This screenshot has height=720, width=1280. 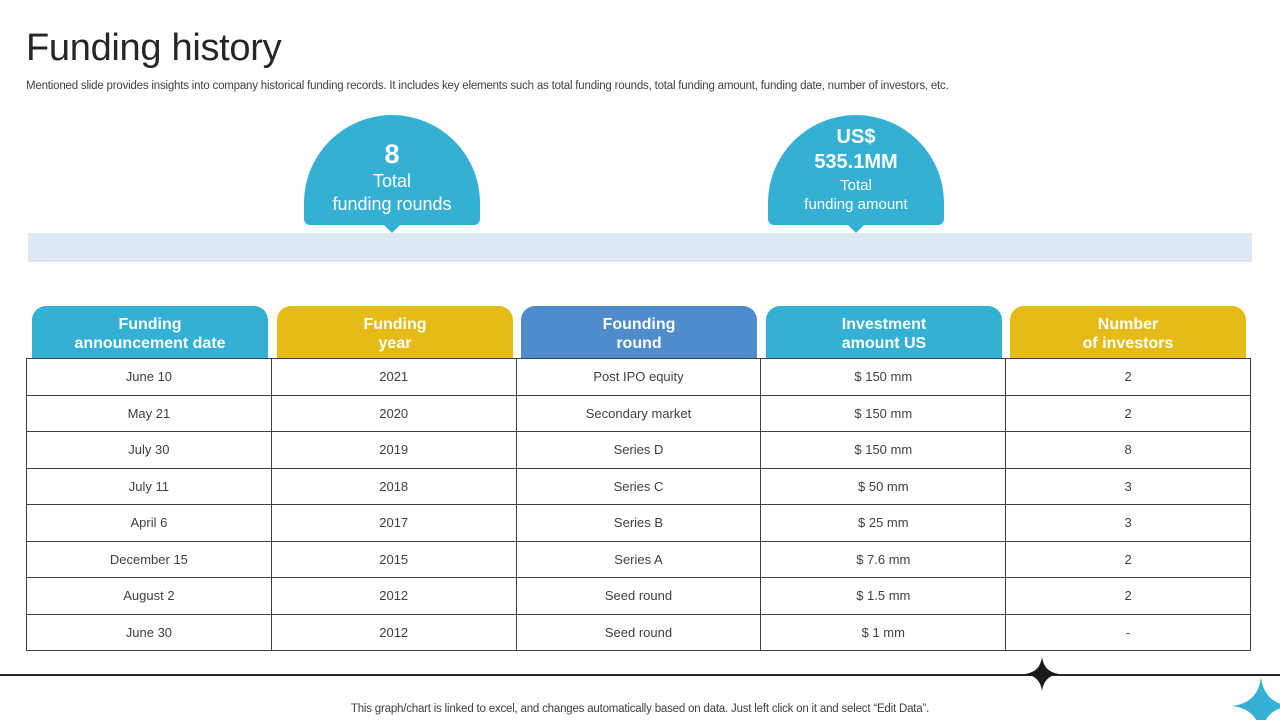 What do you see at coordinates (1128, 632) in the screenshot?
I see `cell-investors: -` at bounding box center [1128, 632].